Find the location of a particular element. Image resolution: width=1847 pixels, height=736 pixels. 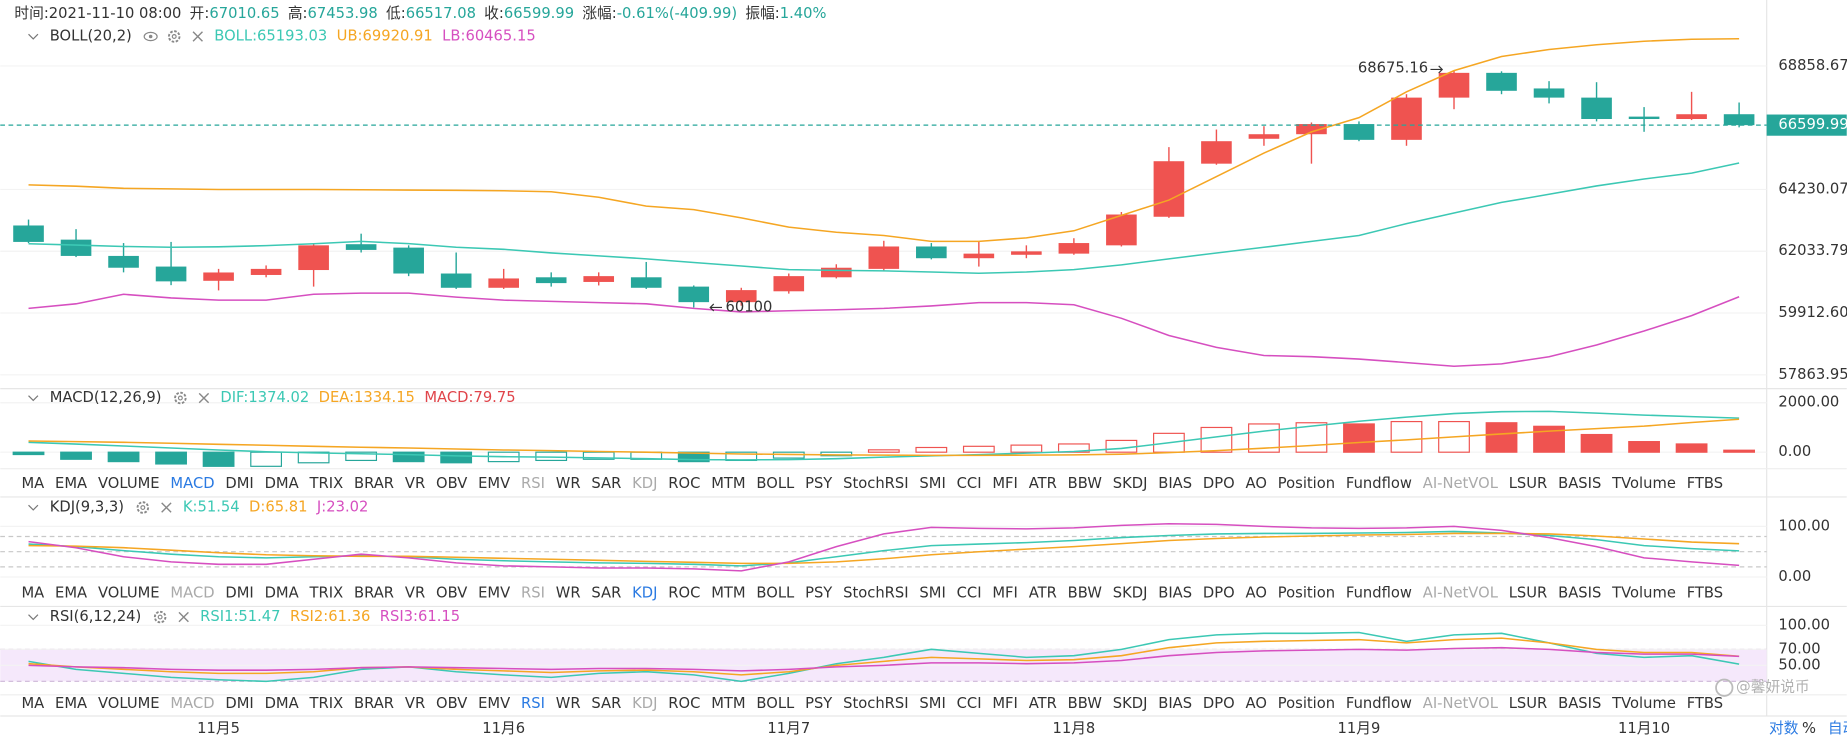

indicator-tab: StochRSI is located at coordinates (875, 703).